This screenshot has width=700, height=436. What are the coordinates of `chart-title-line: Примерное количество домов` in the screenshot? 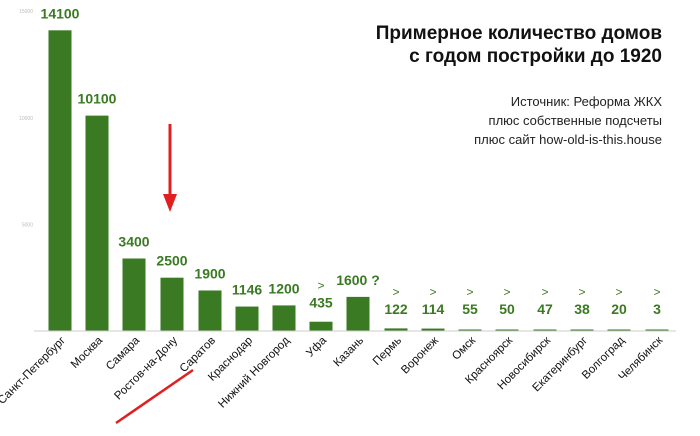 It's located at (518, 33).